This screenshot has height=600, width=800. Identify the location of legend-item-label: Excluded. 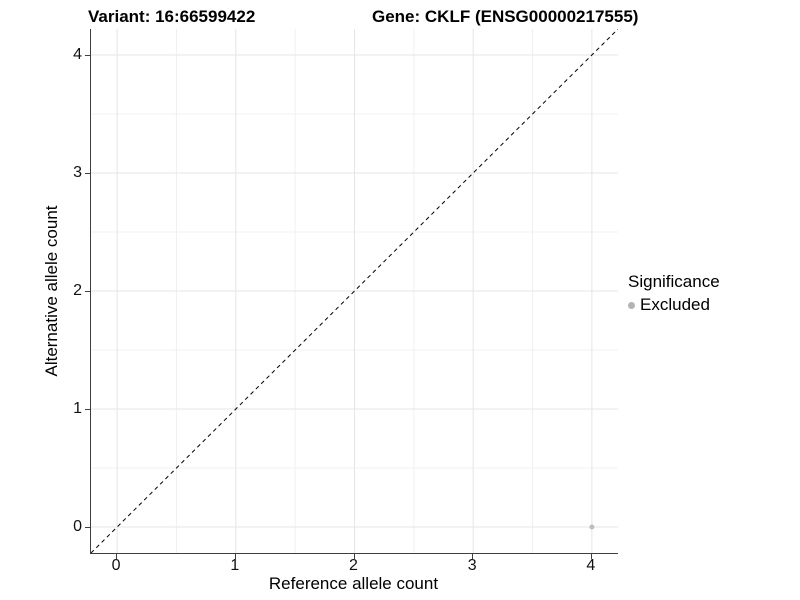
(675, 304).